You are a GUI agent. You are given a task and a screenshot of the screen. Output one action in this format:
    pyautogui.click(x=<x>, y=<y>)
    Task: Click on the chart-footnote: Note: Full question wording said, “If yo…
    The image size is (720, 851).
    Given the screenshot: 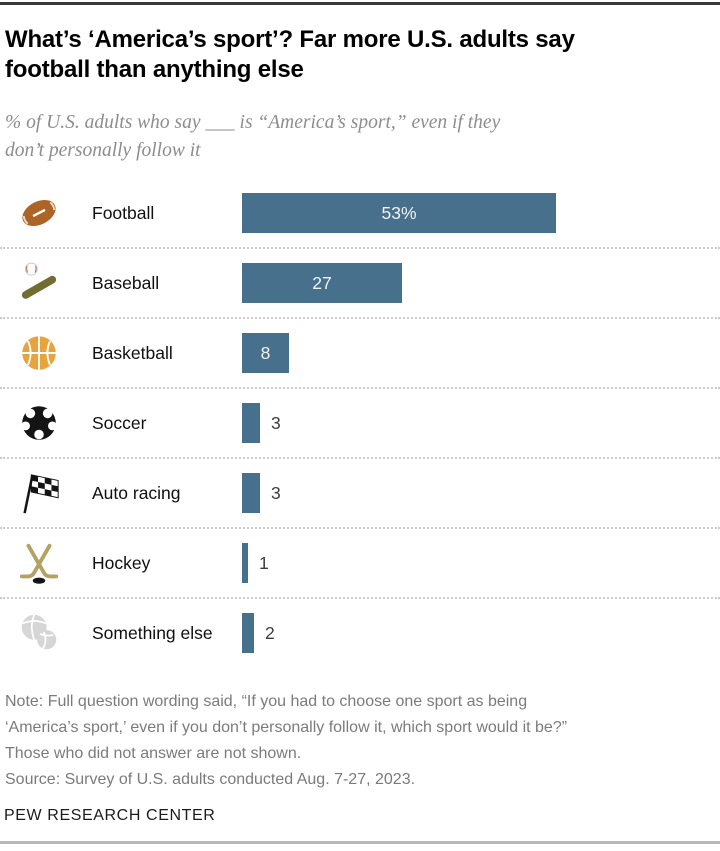 What is the action you would take?
    pyautogui.click(x=358, y=741)
    